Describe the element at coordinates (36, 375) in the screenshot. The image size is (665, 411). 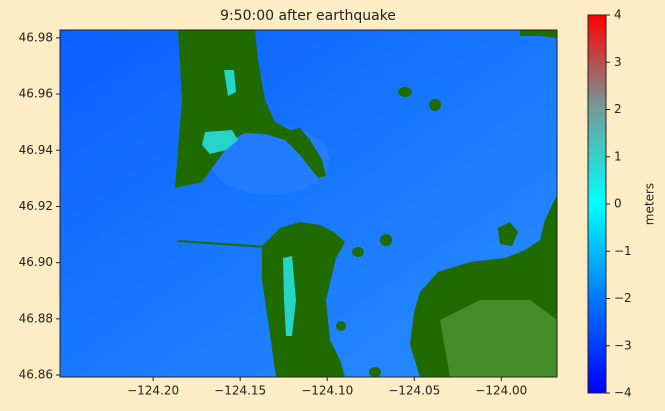
I see `y-tick-label: 46.86` at that location.